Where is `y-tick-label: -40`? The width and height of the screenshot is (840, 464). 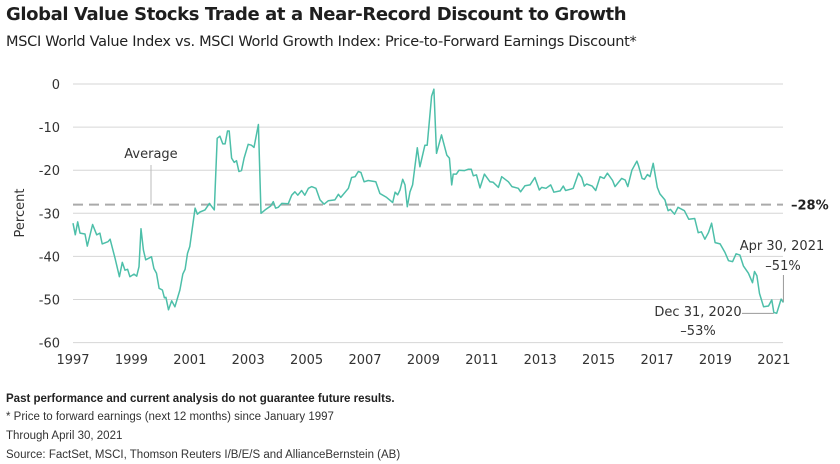
y-tick-label: -40 is located at coordinates (49, 257).